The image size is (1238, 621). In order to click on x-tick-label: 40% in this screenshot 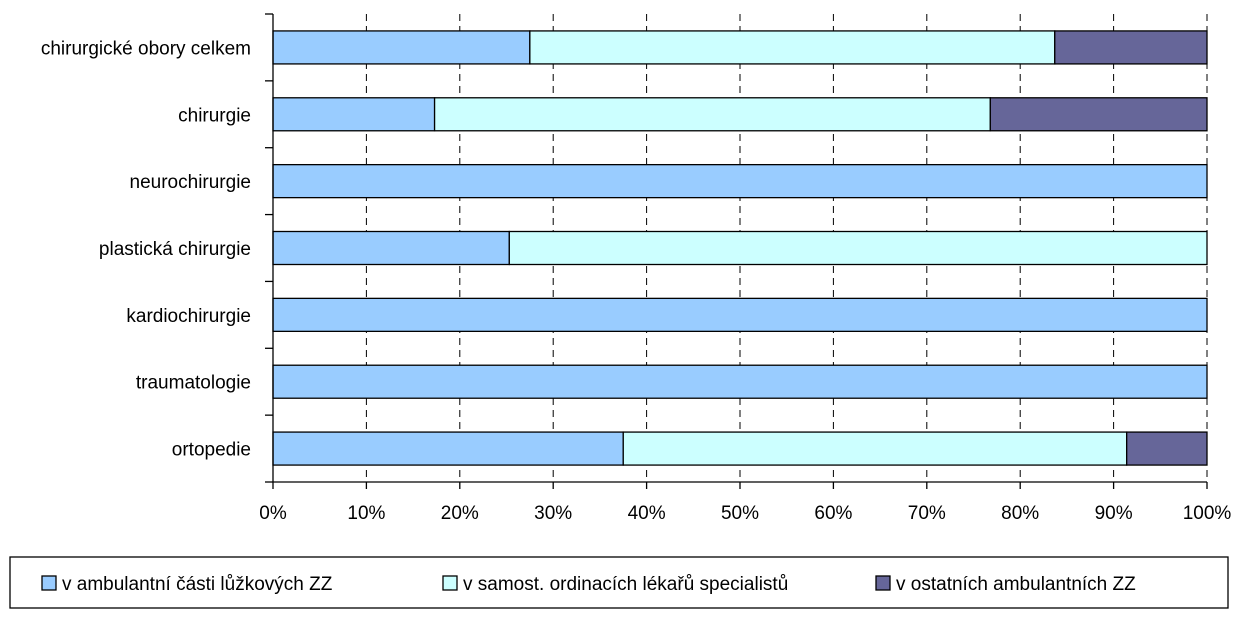, I will do `click(647, 513)`.